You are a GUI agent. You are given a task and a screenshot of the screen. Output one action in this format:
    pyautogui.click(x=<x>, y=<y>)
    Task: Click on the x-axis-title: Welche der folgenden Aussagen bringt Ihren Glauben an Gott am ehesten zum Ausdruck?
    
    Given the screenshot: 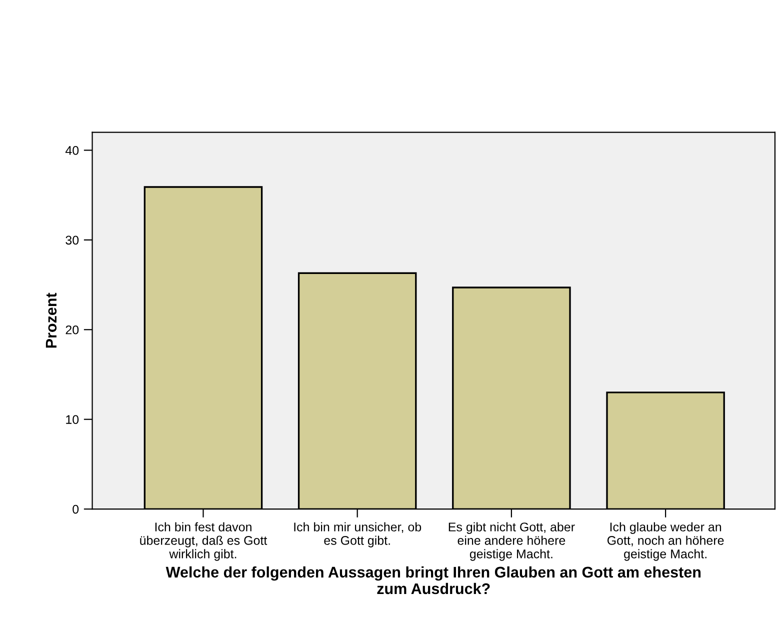 What is the action you would take?
    pyautogui.click(x=433, y=580)
    